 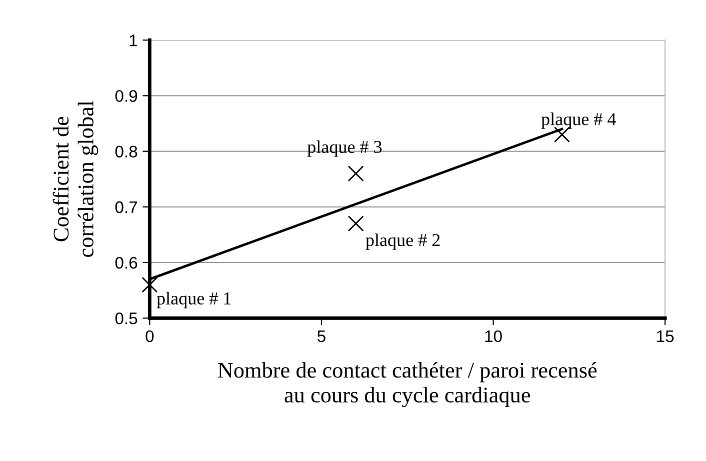 I want to click on y-tick-label: 0.5, so click(x=126, y=318).